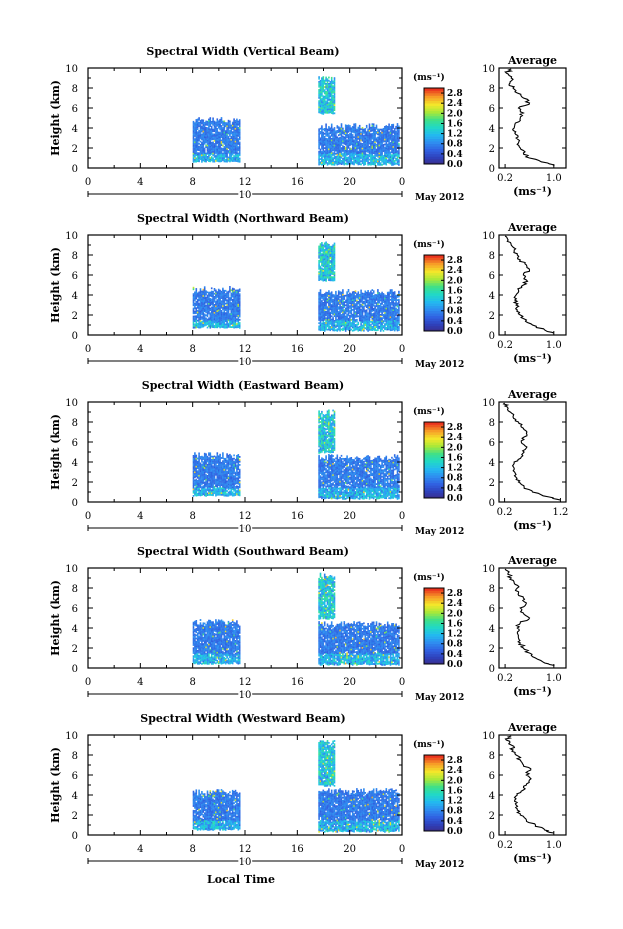 The width and height of the screenshot is (623, 929). What do you see at coordinates (75, 296) in the screenshot?
I see `y-tick-label: 4` at bounding box center [75, 296].